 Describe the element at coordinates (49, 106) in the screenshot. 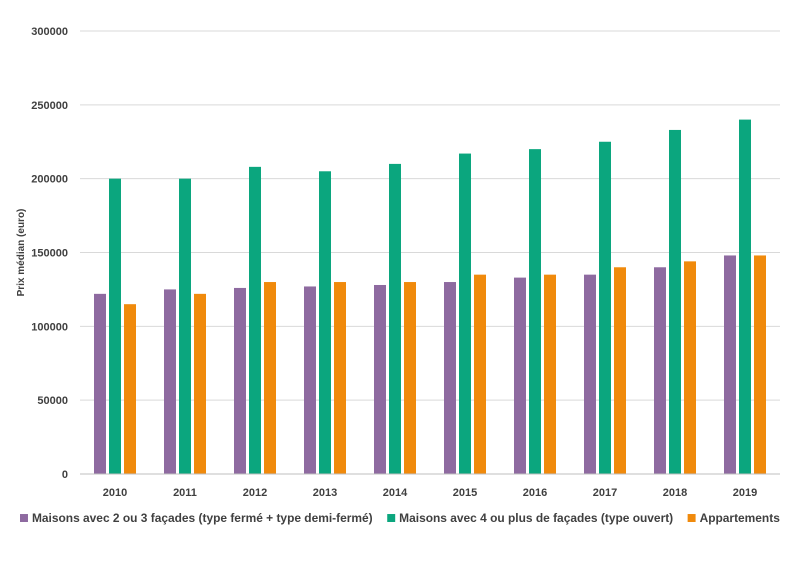

I see `y-tick-label: 250000` at that location.